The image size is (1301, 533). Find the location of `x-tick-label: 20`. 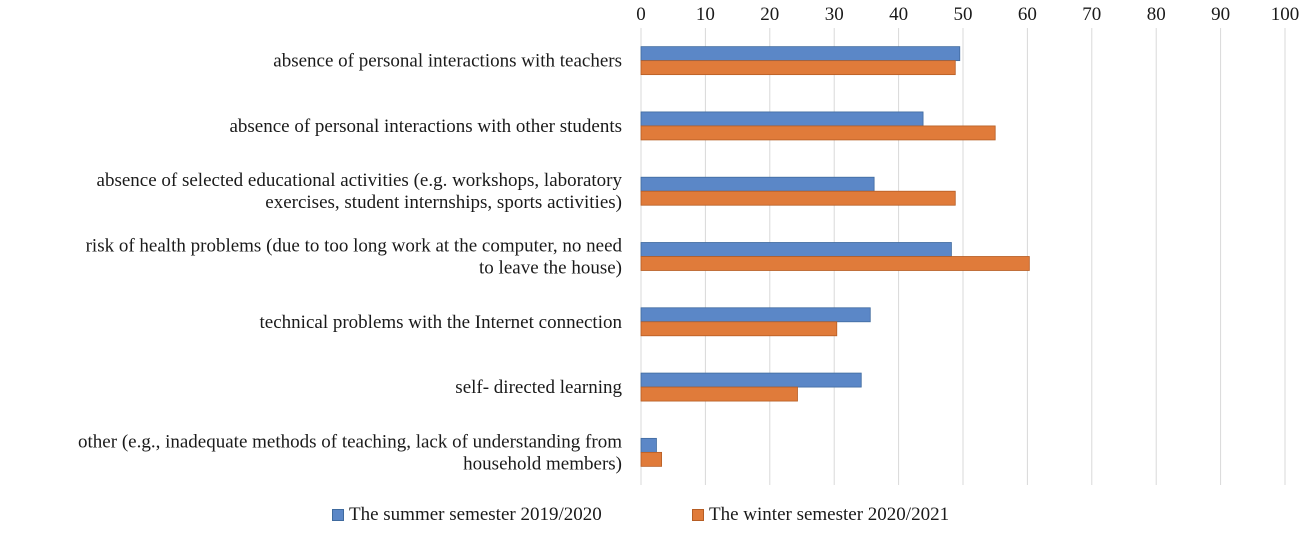

x-tick-label: 20 is located at coordinates (769, 14).